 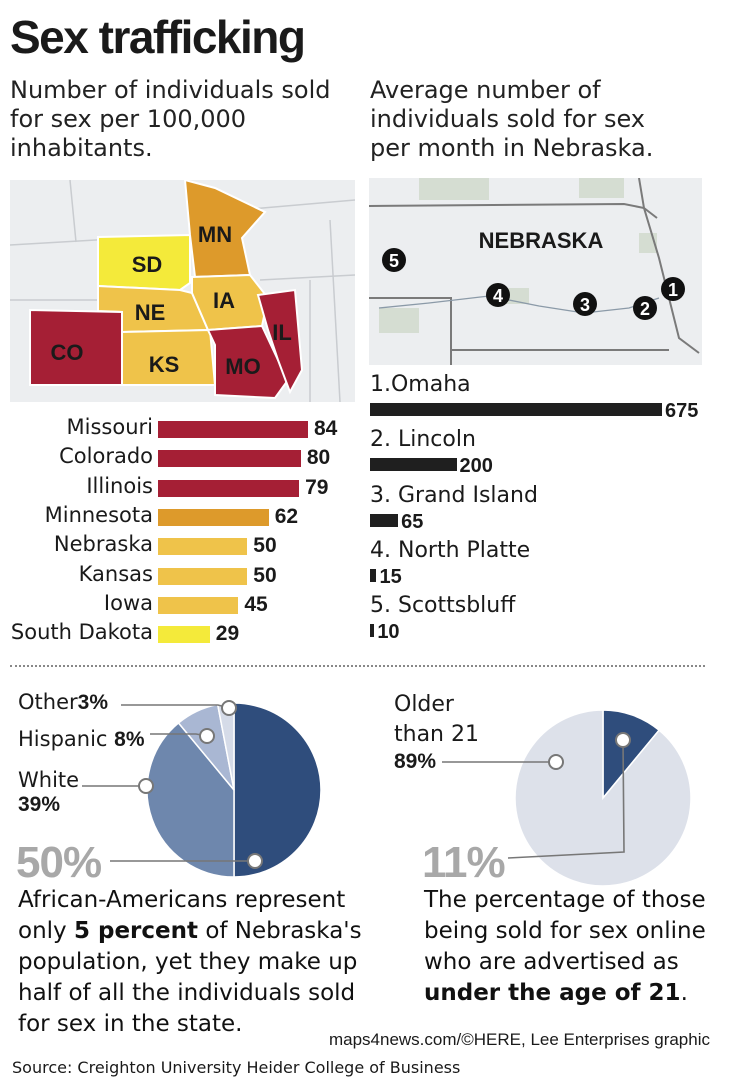 I want to click on svg-text: 1, so click(x=673, y=290).